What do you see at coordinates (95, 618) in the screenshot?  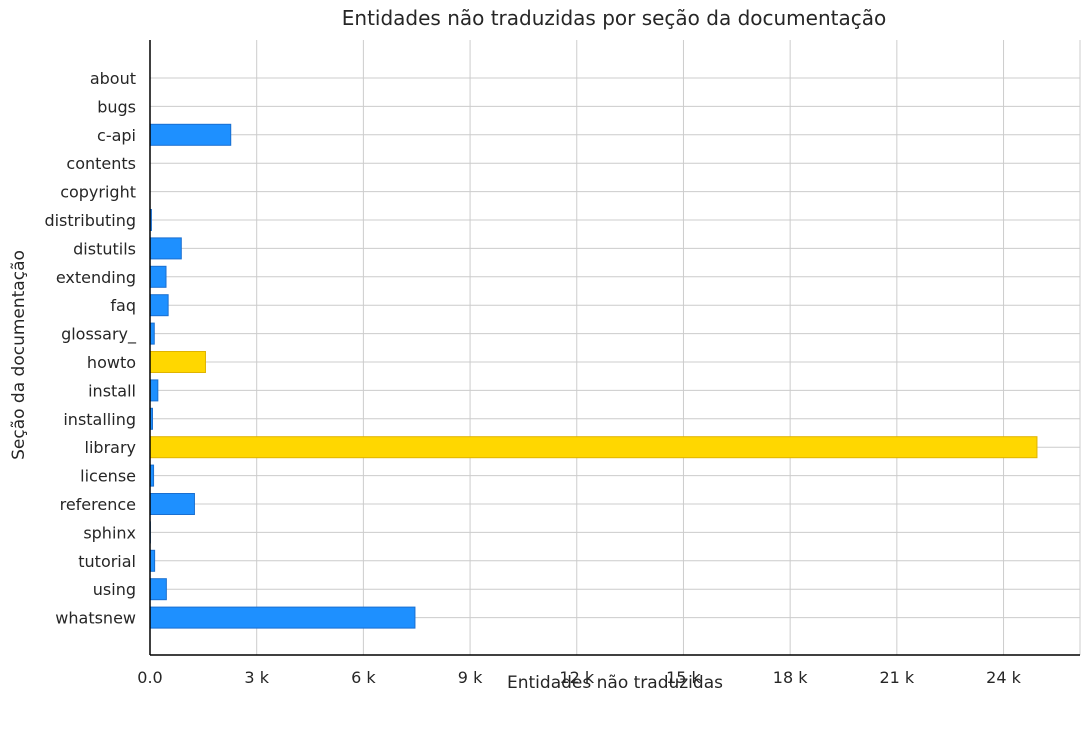 I see `y-tick-label: whatsnew` at bounding box center [95, 618].